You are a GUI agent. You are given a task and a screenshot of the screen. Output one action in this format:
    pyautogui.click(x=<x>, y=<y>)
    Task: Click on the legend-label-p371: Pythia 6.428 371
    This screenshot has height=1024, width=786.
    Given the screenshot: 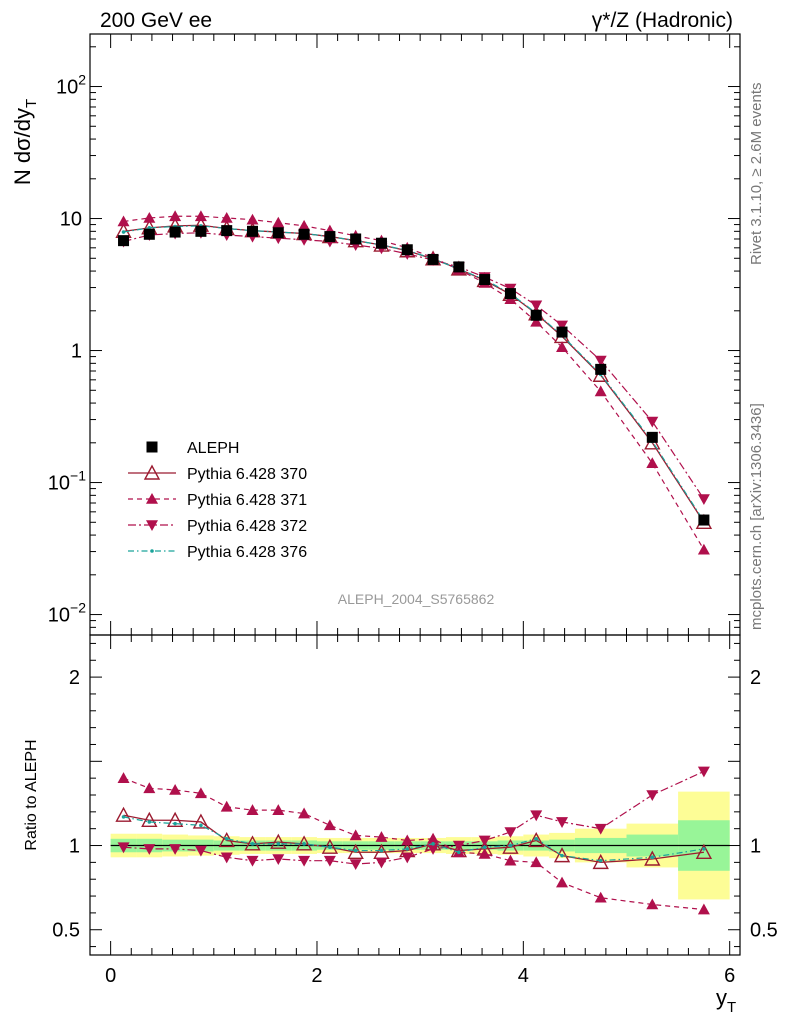 What is the action you would take?
    pyautogui.click(x=247, y=500)
    